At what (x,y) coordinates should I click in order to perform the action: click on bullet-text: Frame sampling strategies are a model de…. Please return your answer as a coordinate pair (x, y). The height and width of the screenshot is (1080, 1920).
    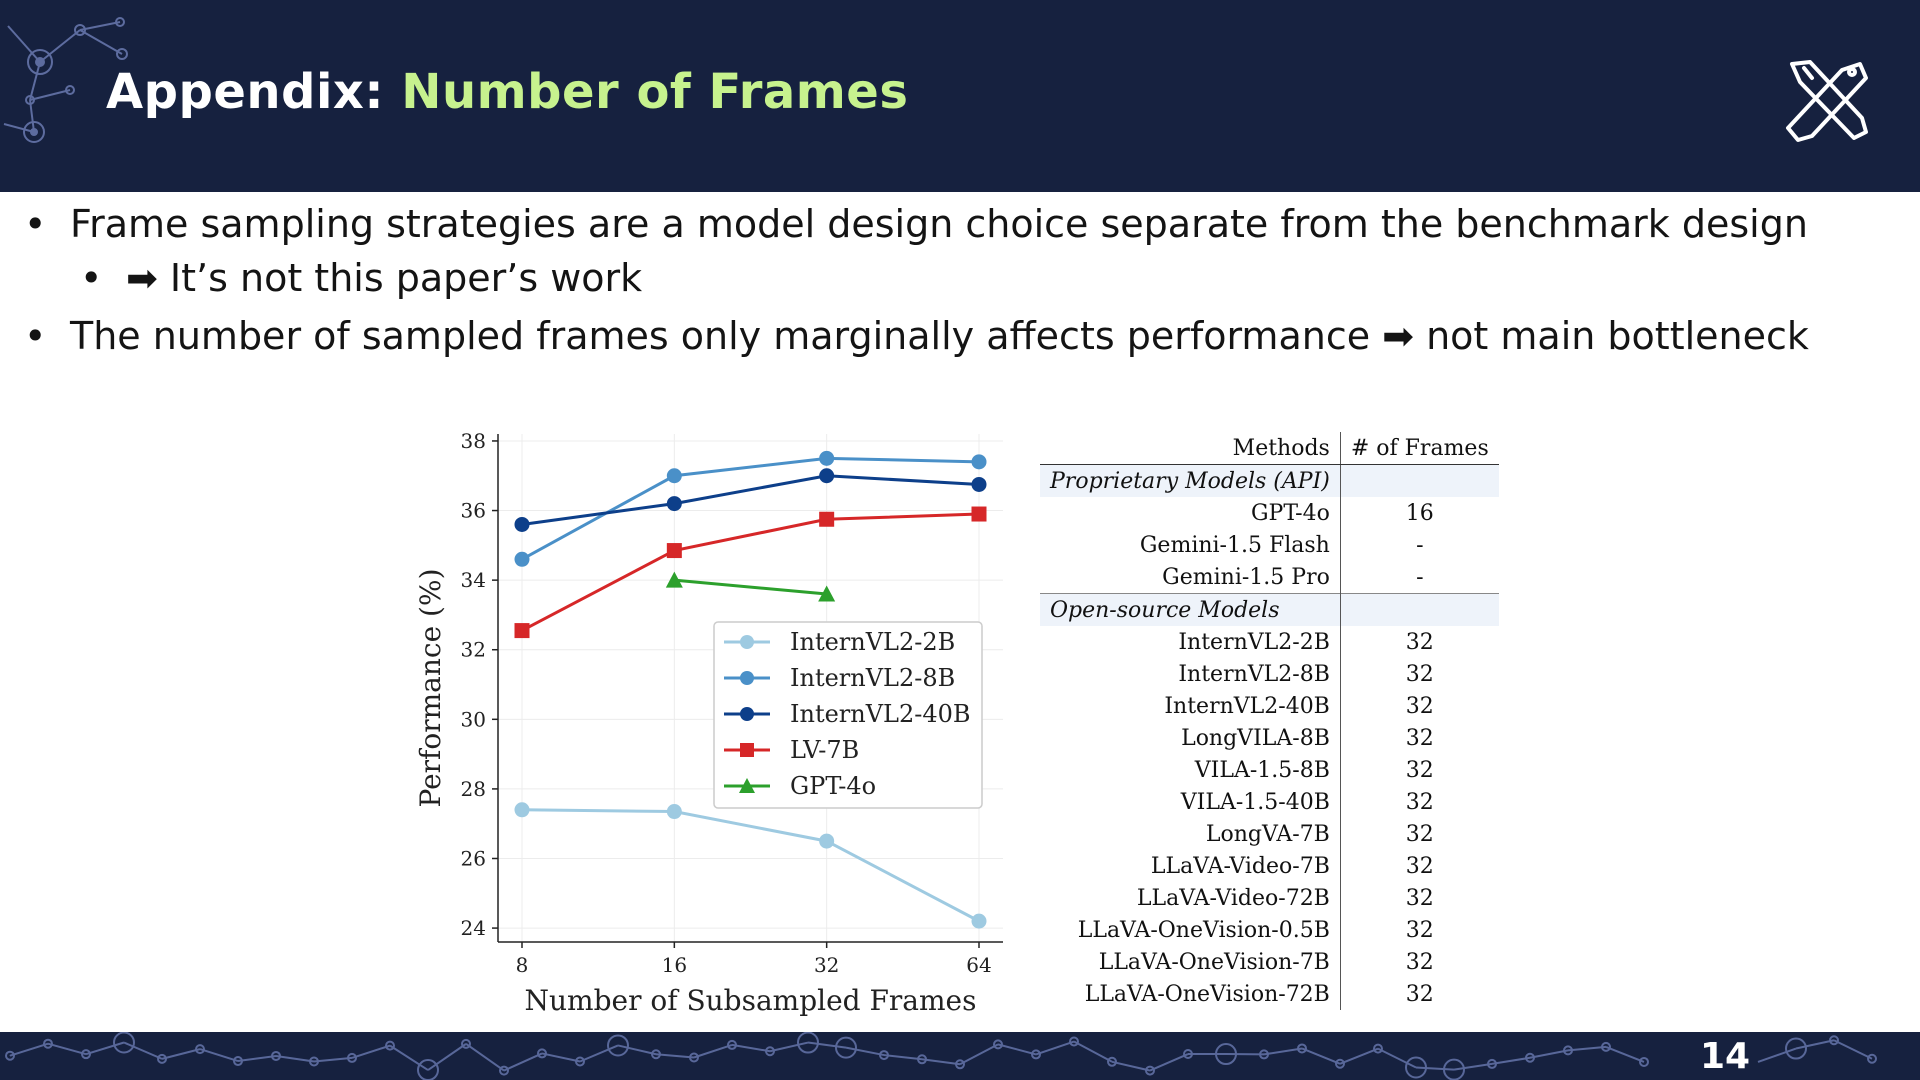
    Looking at the image, I should click on (939, 224).